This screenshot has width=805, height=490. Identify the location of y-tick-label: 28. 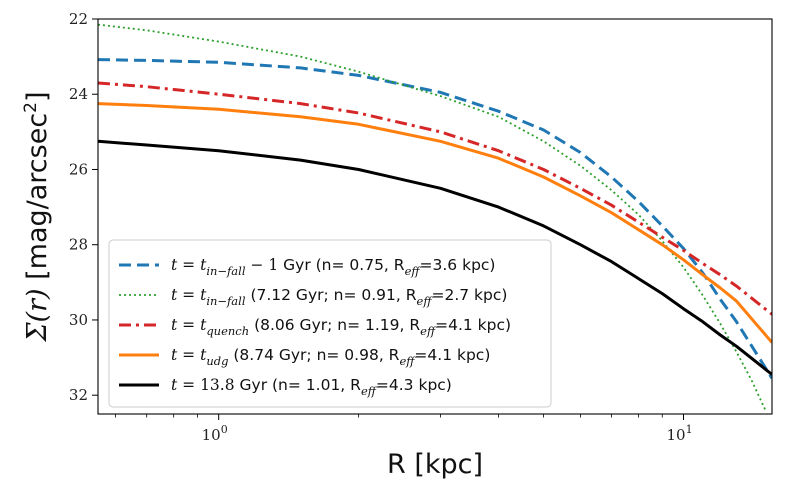
(78, 245).